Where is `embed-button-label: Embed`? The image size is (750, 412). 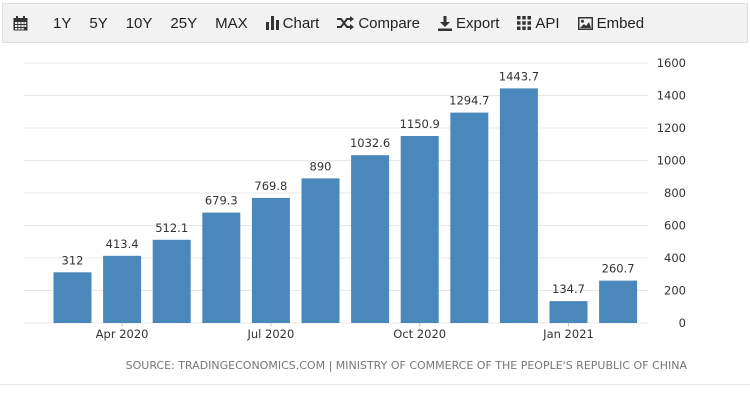 embed-button-label: Embed is located at coordinates (620, 23).